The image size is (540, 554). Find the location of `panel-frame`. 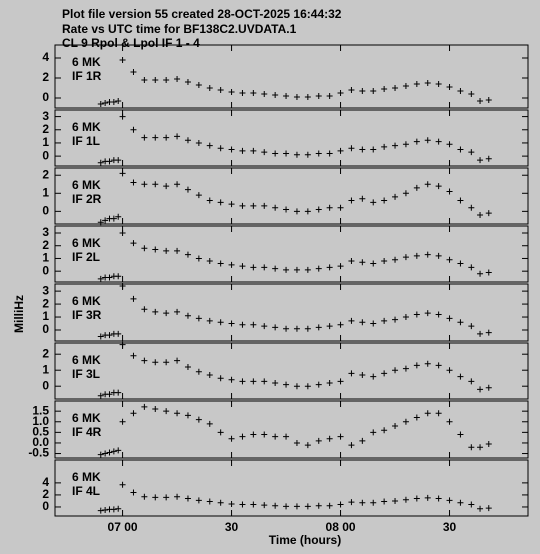

panel-frame is located at coordinates (291, 254).